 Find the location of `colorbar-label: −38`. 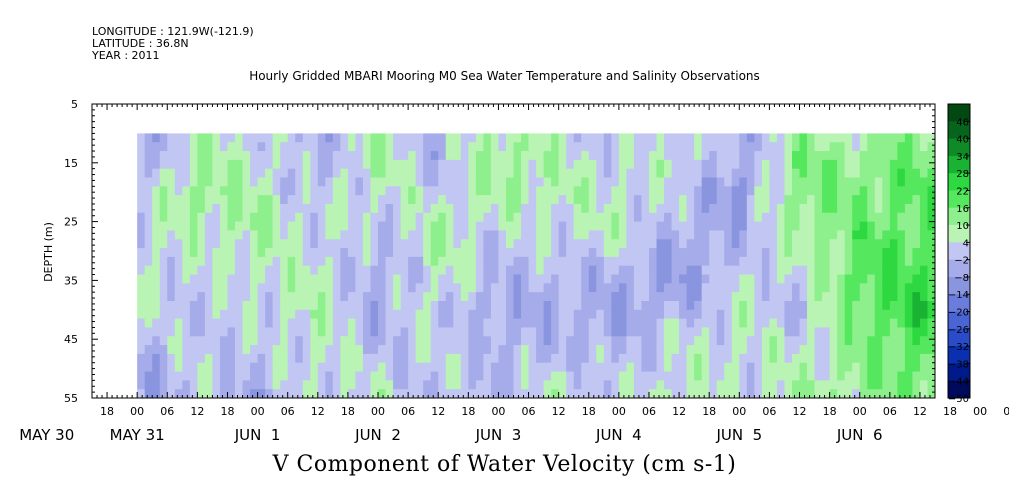

colorbar-label: −38 is located at coordinates (958, 364).